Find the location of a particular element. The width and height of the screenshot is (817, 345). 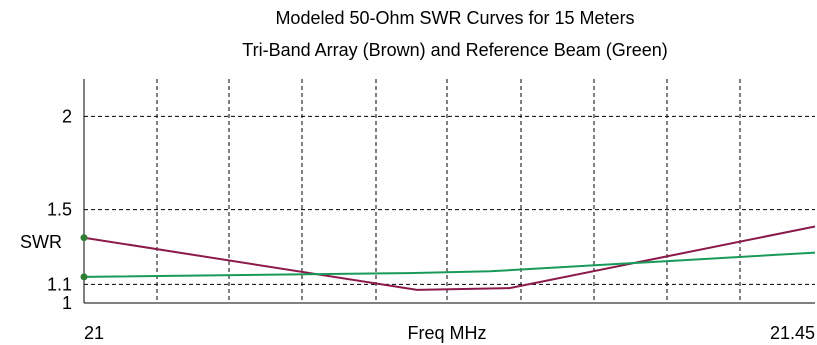

y-tick-label-1: 1.5 is located at coordinates (59, 210).